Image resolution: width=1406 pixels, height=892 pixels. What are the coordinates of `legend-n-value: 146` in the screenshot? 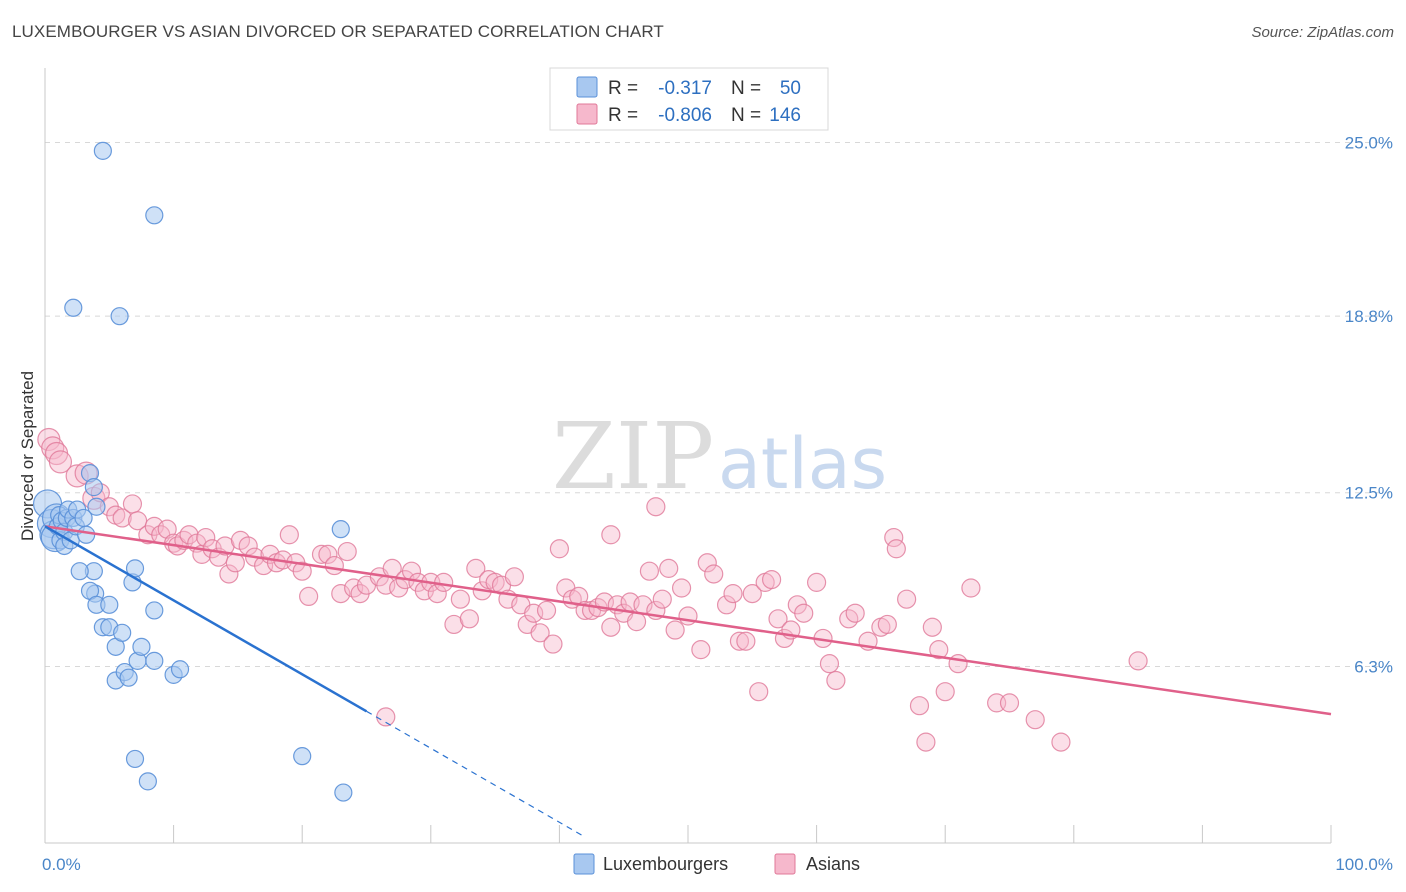 It's located at (785, 115).